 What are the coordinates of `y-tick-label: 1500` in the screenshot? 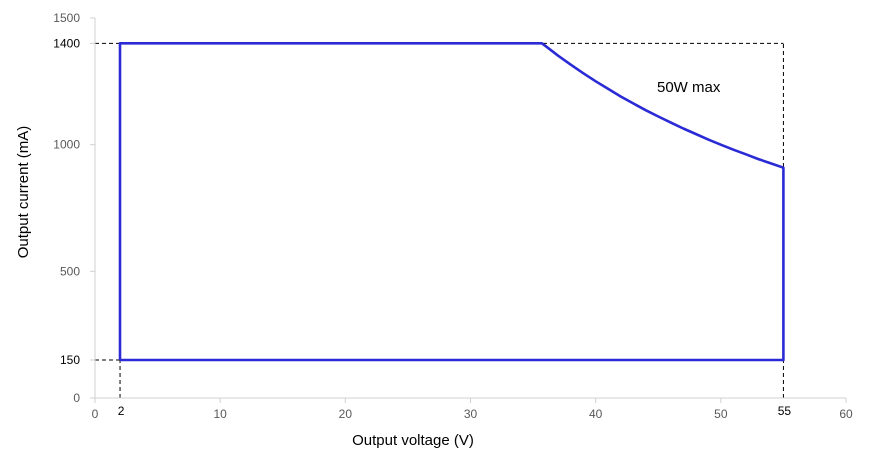 It's located at (66, 18).